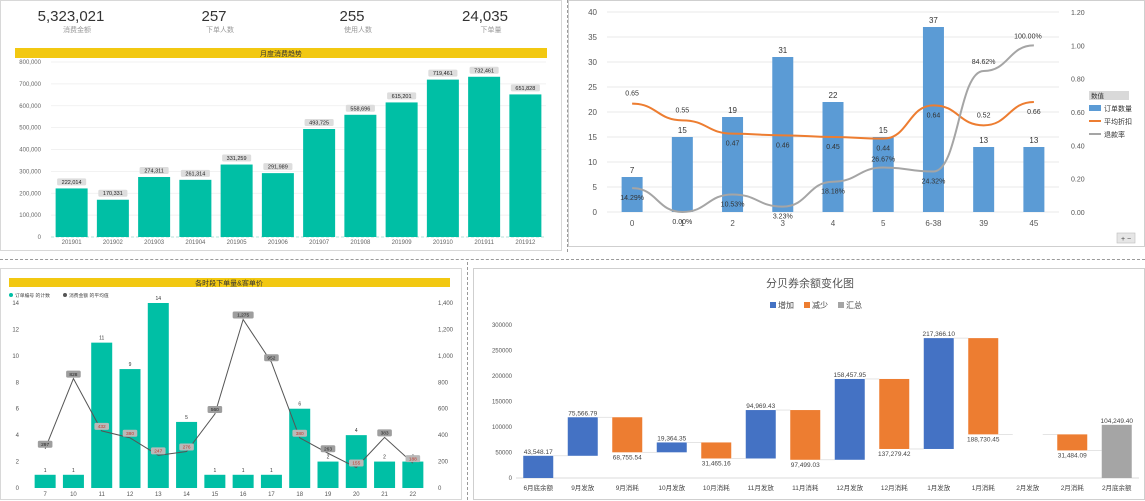  I want to click on y-right-tick-label: 400, so click(443, 436).